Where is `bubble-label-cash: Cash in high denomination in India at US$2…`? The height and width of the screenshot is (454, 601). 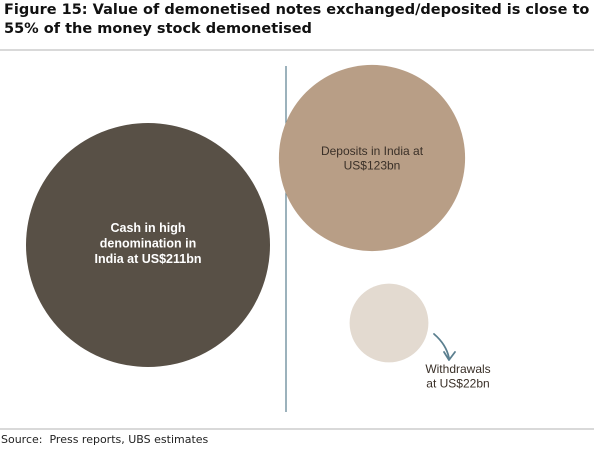 bubble-label-cash: Cash in high denomination in India at US$2… is located at coordinates (148, 243).